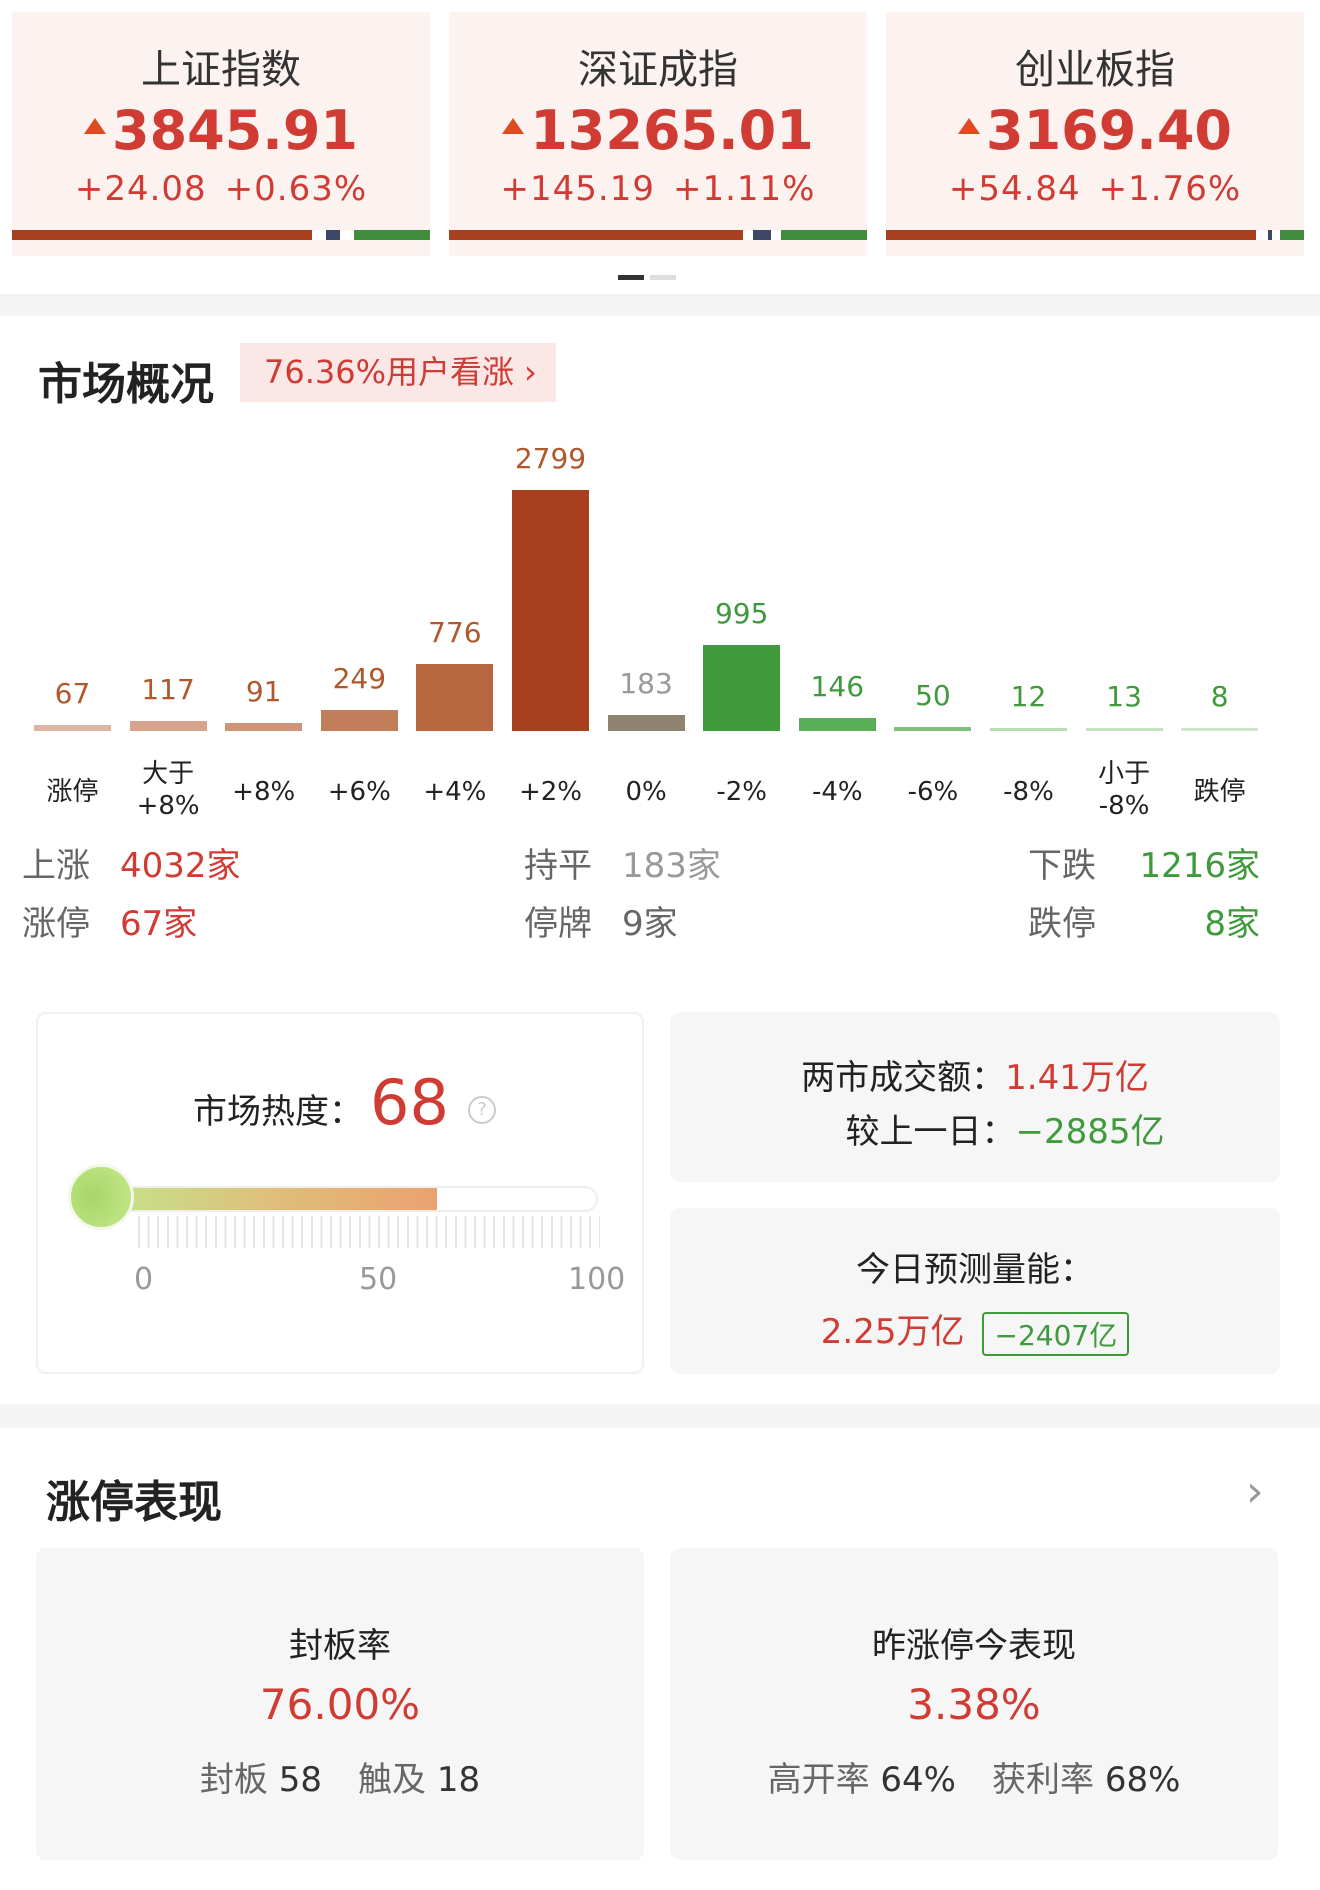  What do you see at coordinates (269, 1199) in the screenshot?
I see `heat-fill` at bounding box center [269, 1199].